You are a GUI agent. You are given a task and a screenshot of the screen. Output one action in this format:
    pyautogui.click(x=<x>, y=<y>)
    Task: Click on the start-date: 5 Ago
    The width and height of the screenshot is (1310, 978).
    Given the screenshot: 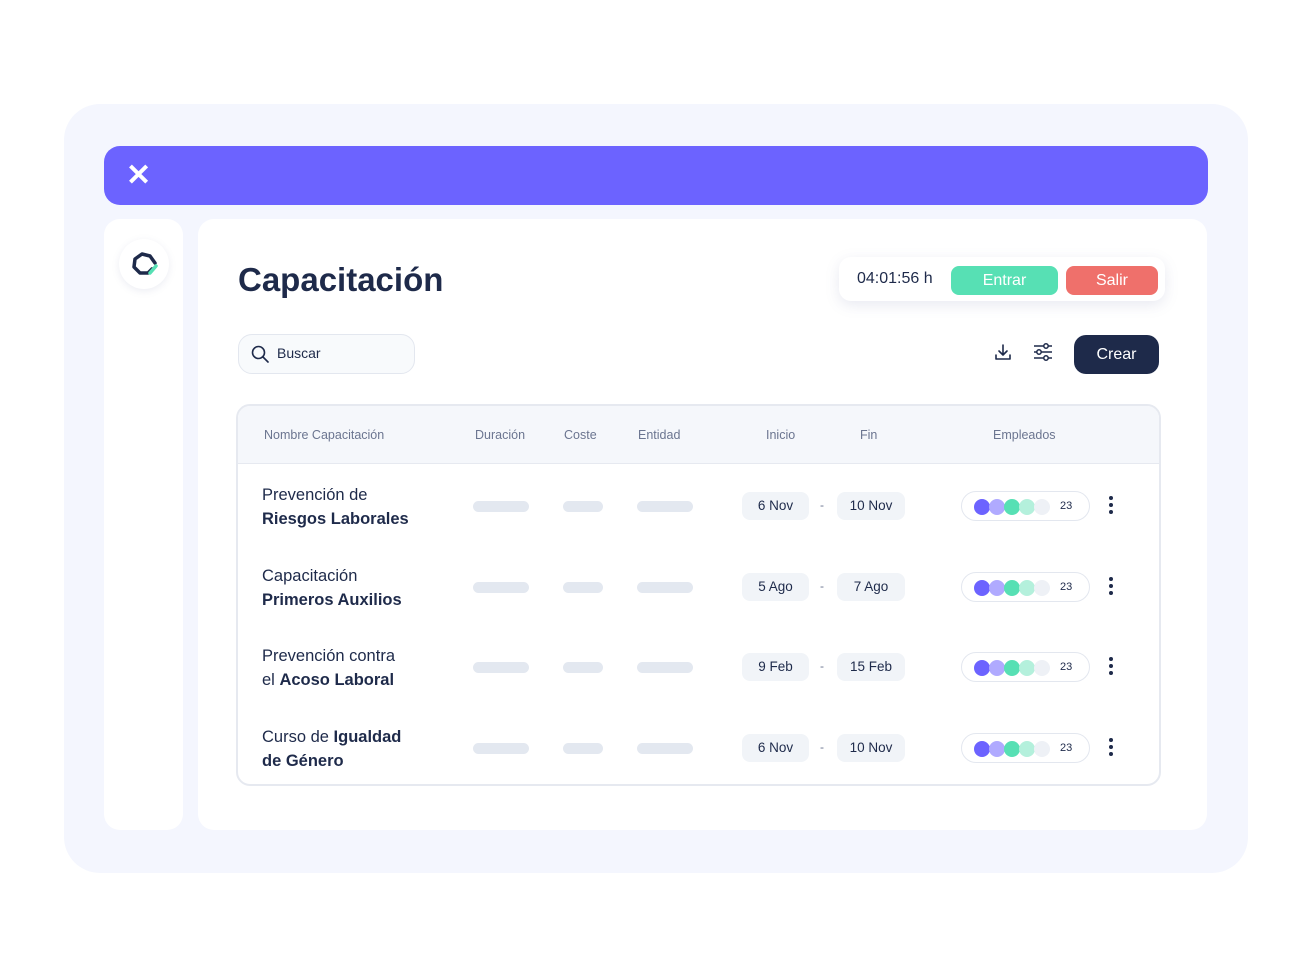 What is the action you would take?
    pyautogui.click(x=775, y=586)
    